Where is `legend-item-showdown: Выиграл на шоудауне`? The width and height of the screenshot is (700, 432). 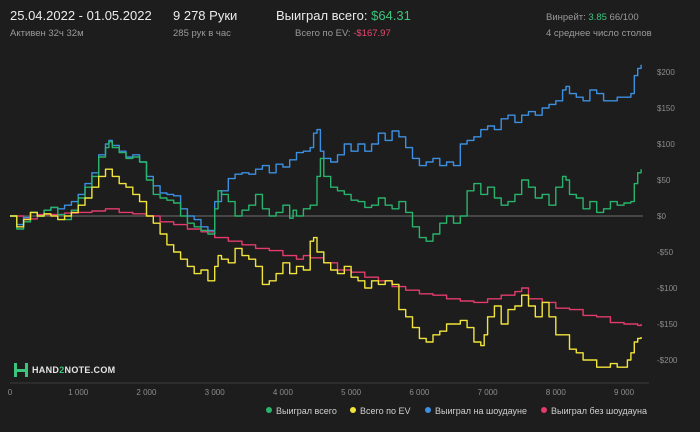
legend-item-showdown: Выиграл на шоудауне is located at coordinates (476, 411).